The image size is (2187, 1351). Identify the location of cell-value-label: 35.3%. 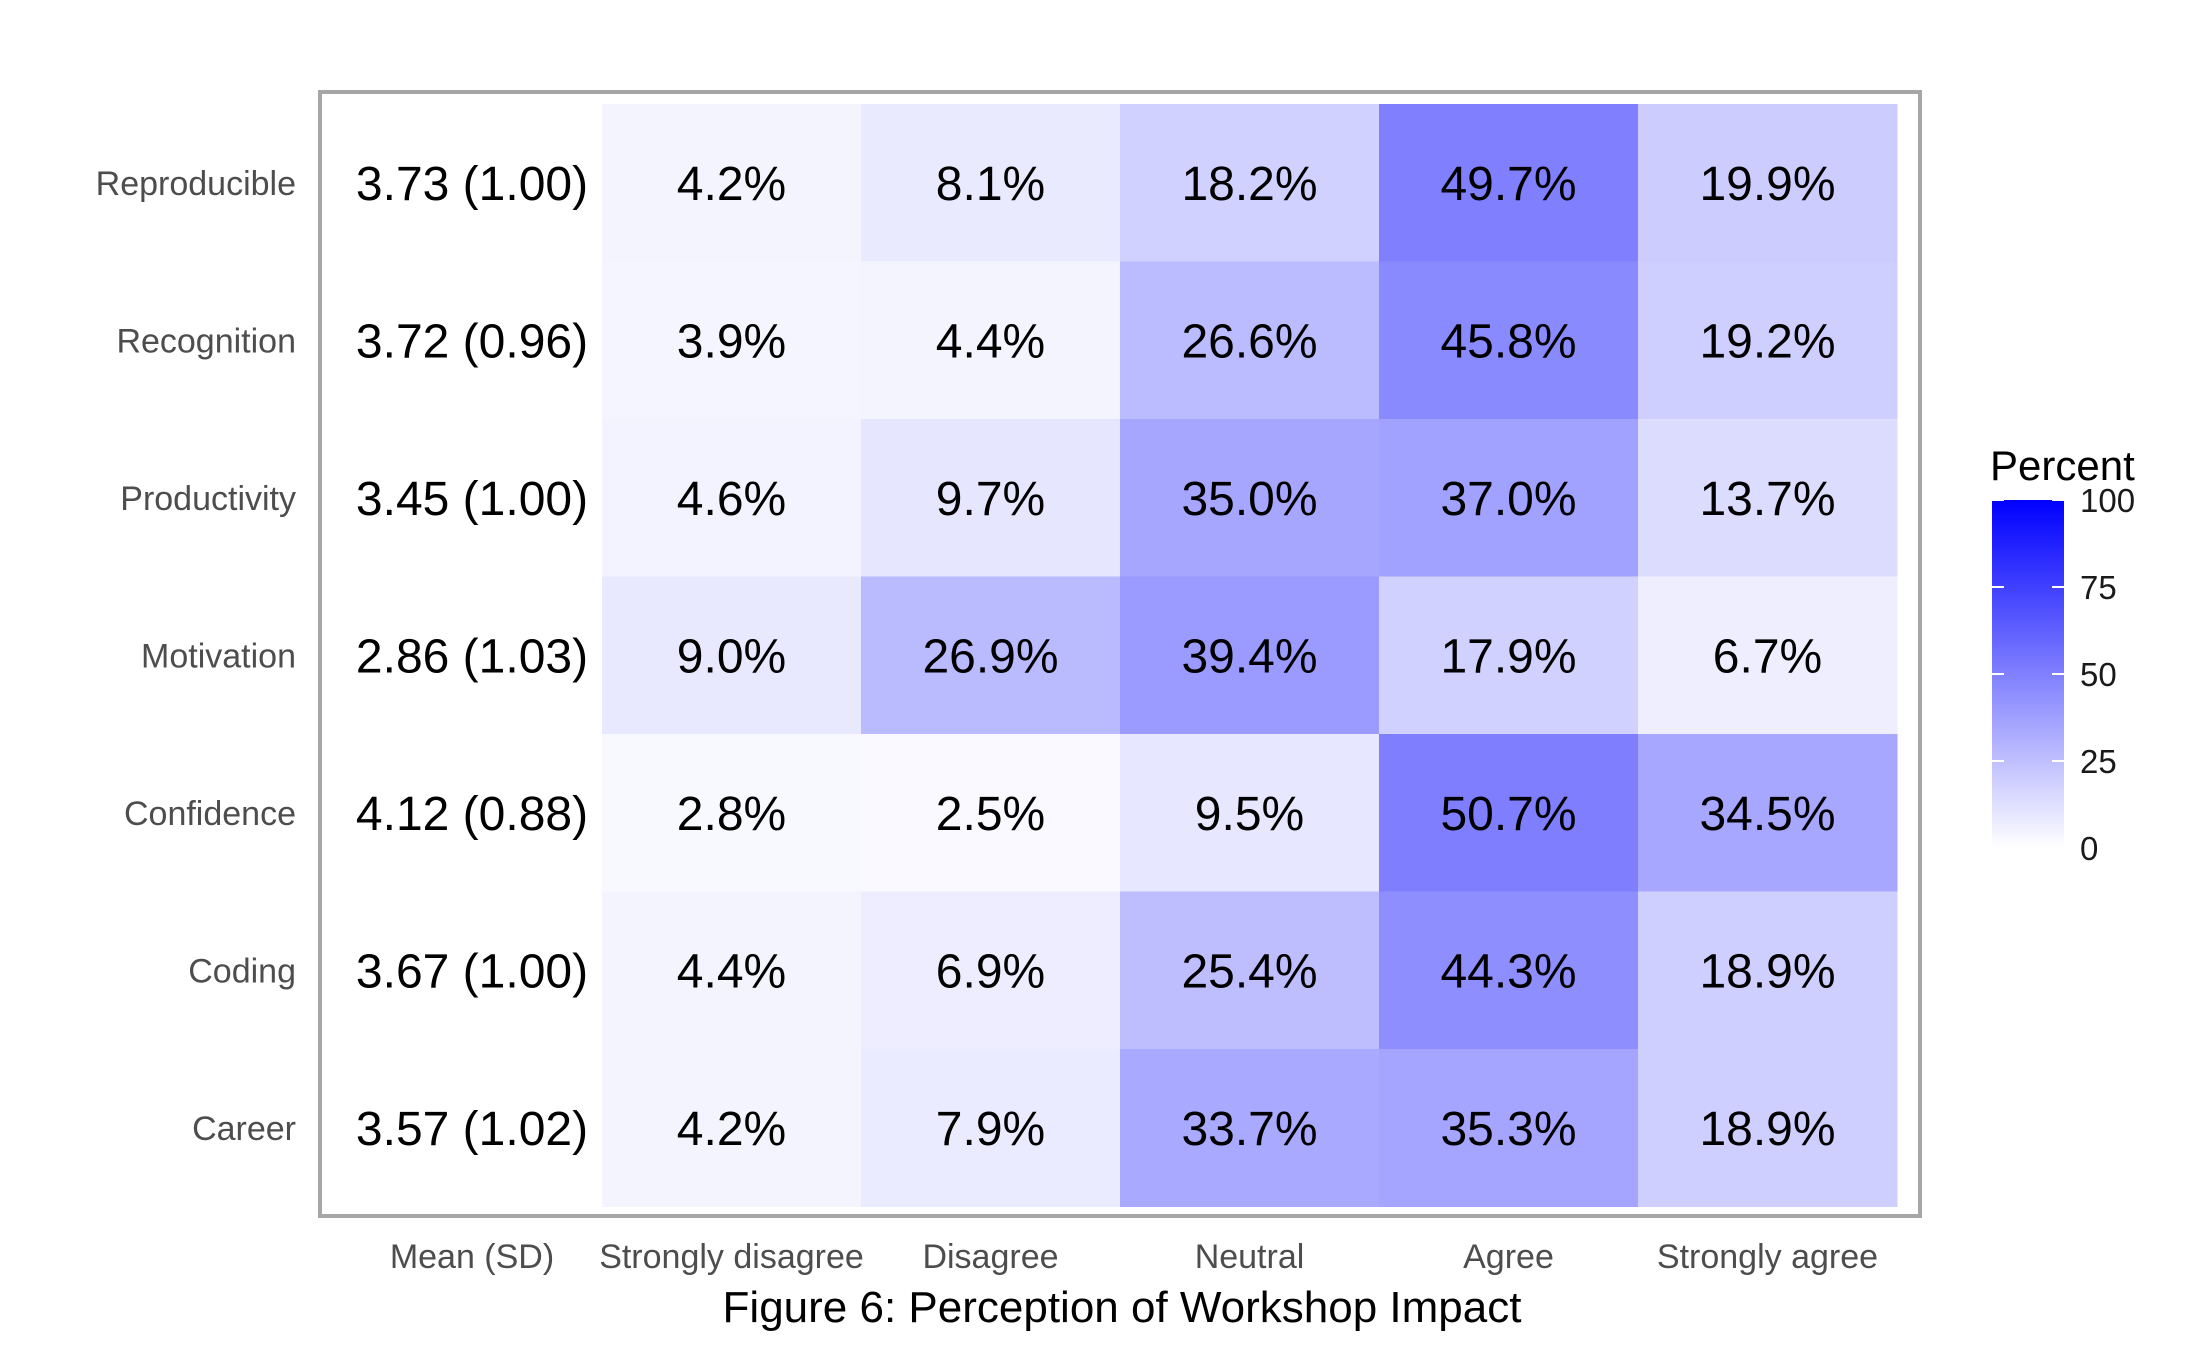
(1508, 1129).